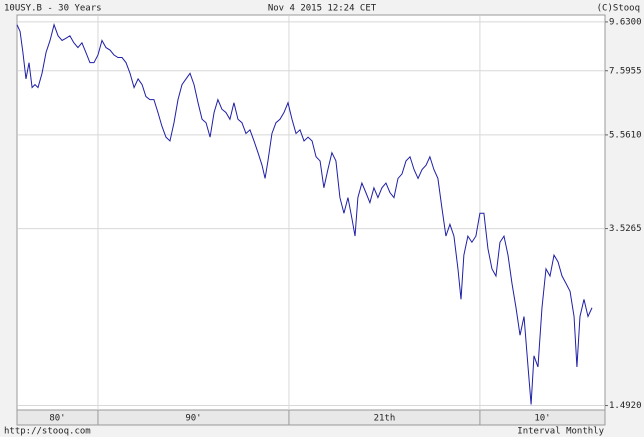 This screenshot has width=644, height=437. What do you see at coordinates (625, 22) in the screenshot?
I see `y-tick-label: 9.6300` at bounding box center [625, 22].